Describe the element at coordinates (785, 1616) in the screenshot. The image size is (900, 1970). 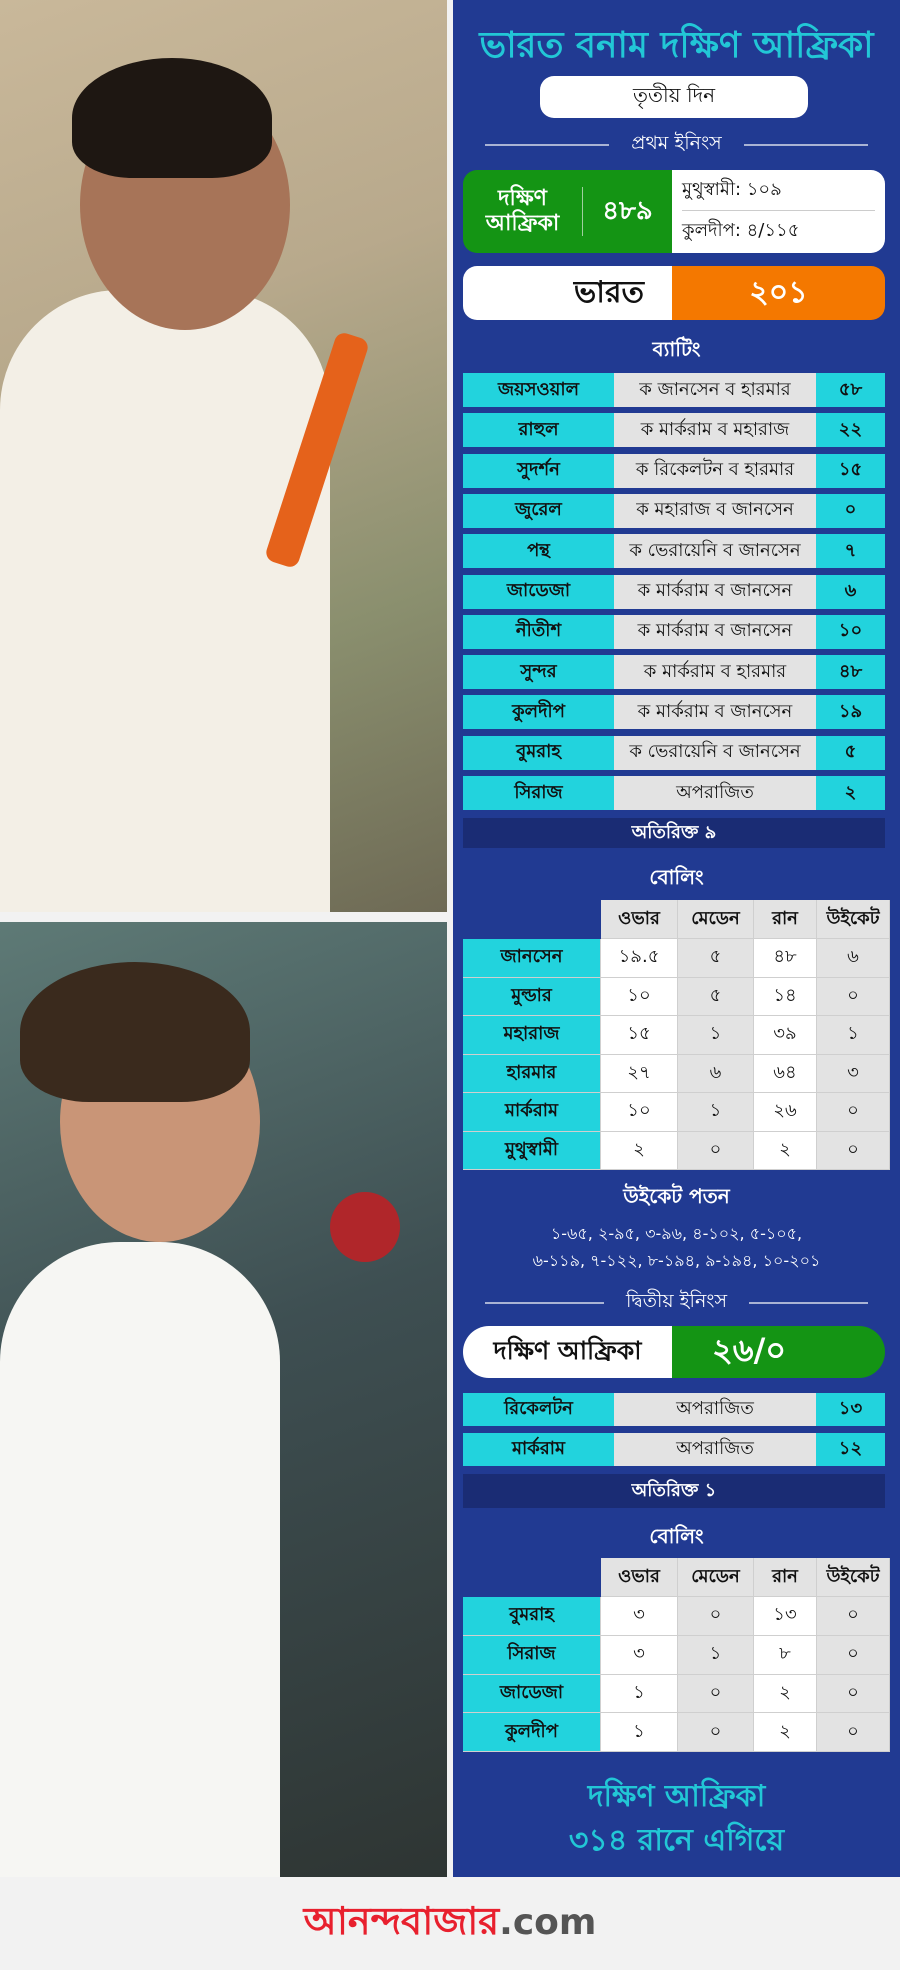
I see `runs-cell: ১৩` at that location.